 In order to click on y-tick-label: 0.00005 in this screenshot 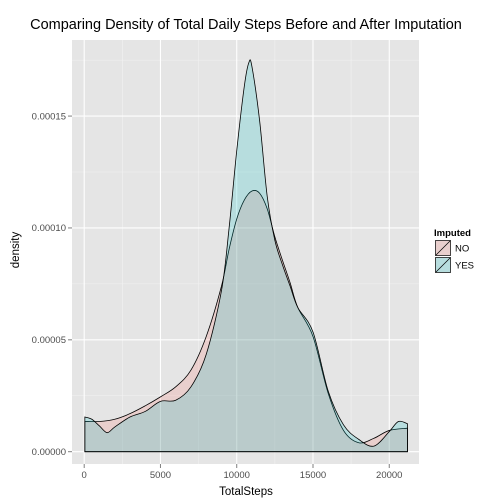, I will do `click(49, 340)`.